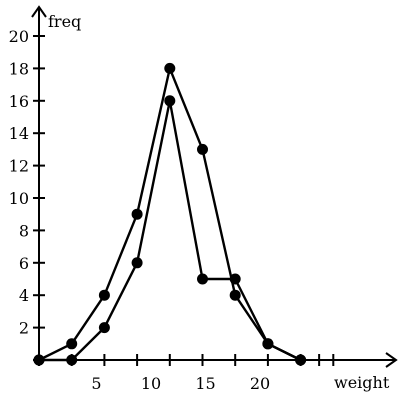  I want to click on x-tick-label: 15, so click(205, 383).